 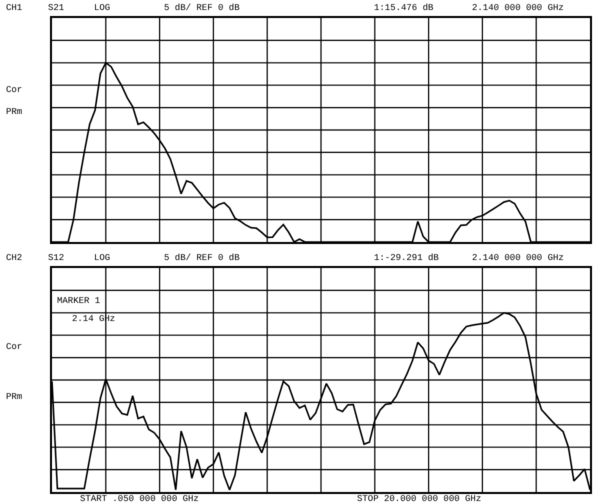 What do you see at coordinates (407, 258) in the screenshot?
I see `text: 1:-29.291 dB` at bounding box center [407, 258].